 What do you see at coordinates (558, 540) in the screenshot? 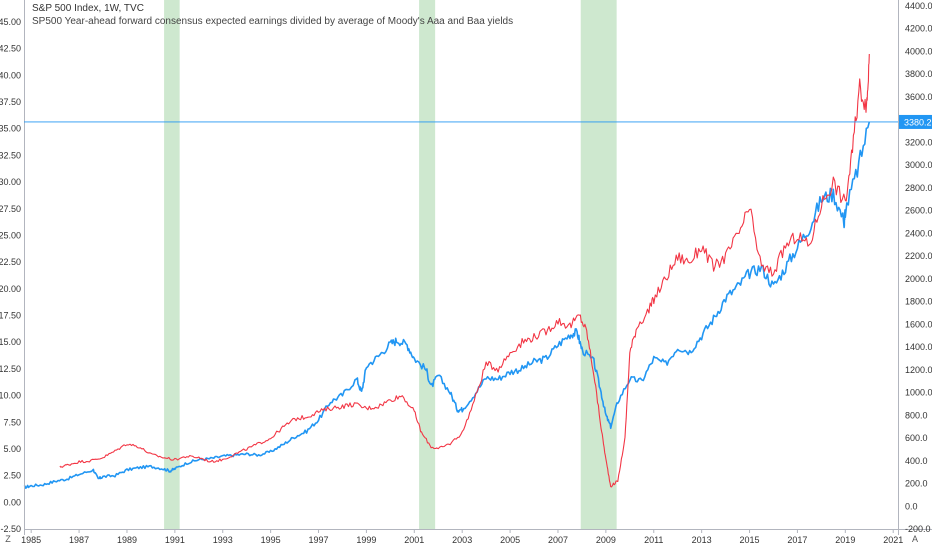
I see `x-tick-label: 2007` at bounding box center [558, 540].